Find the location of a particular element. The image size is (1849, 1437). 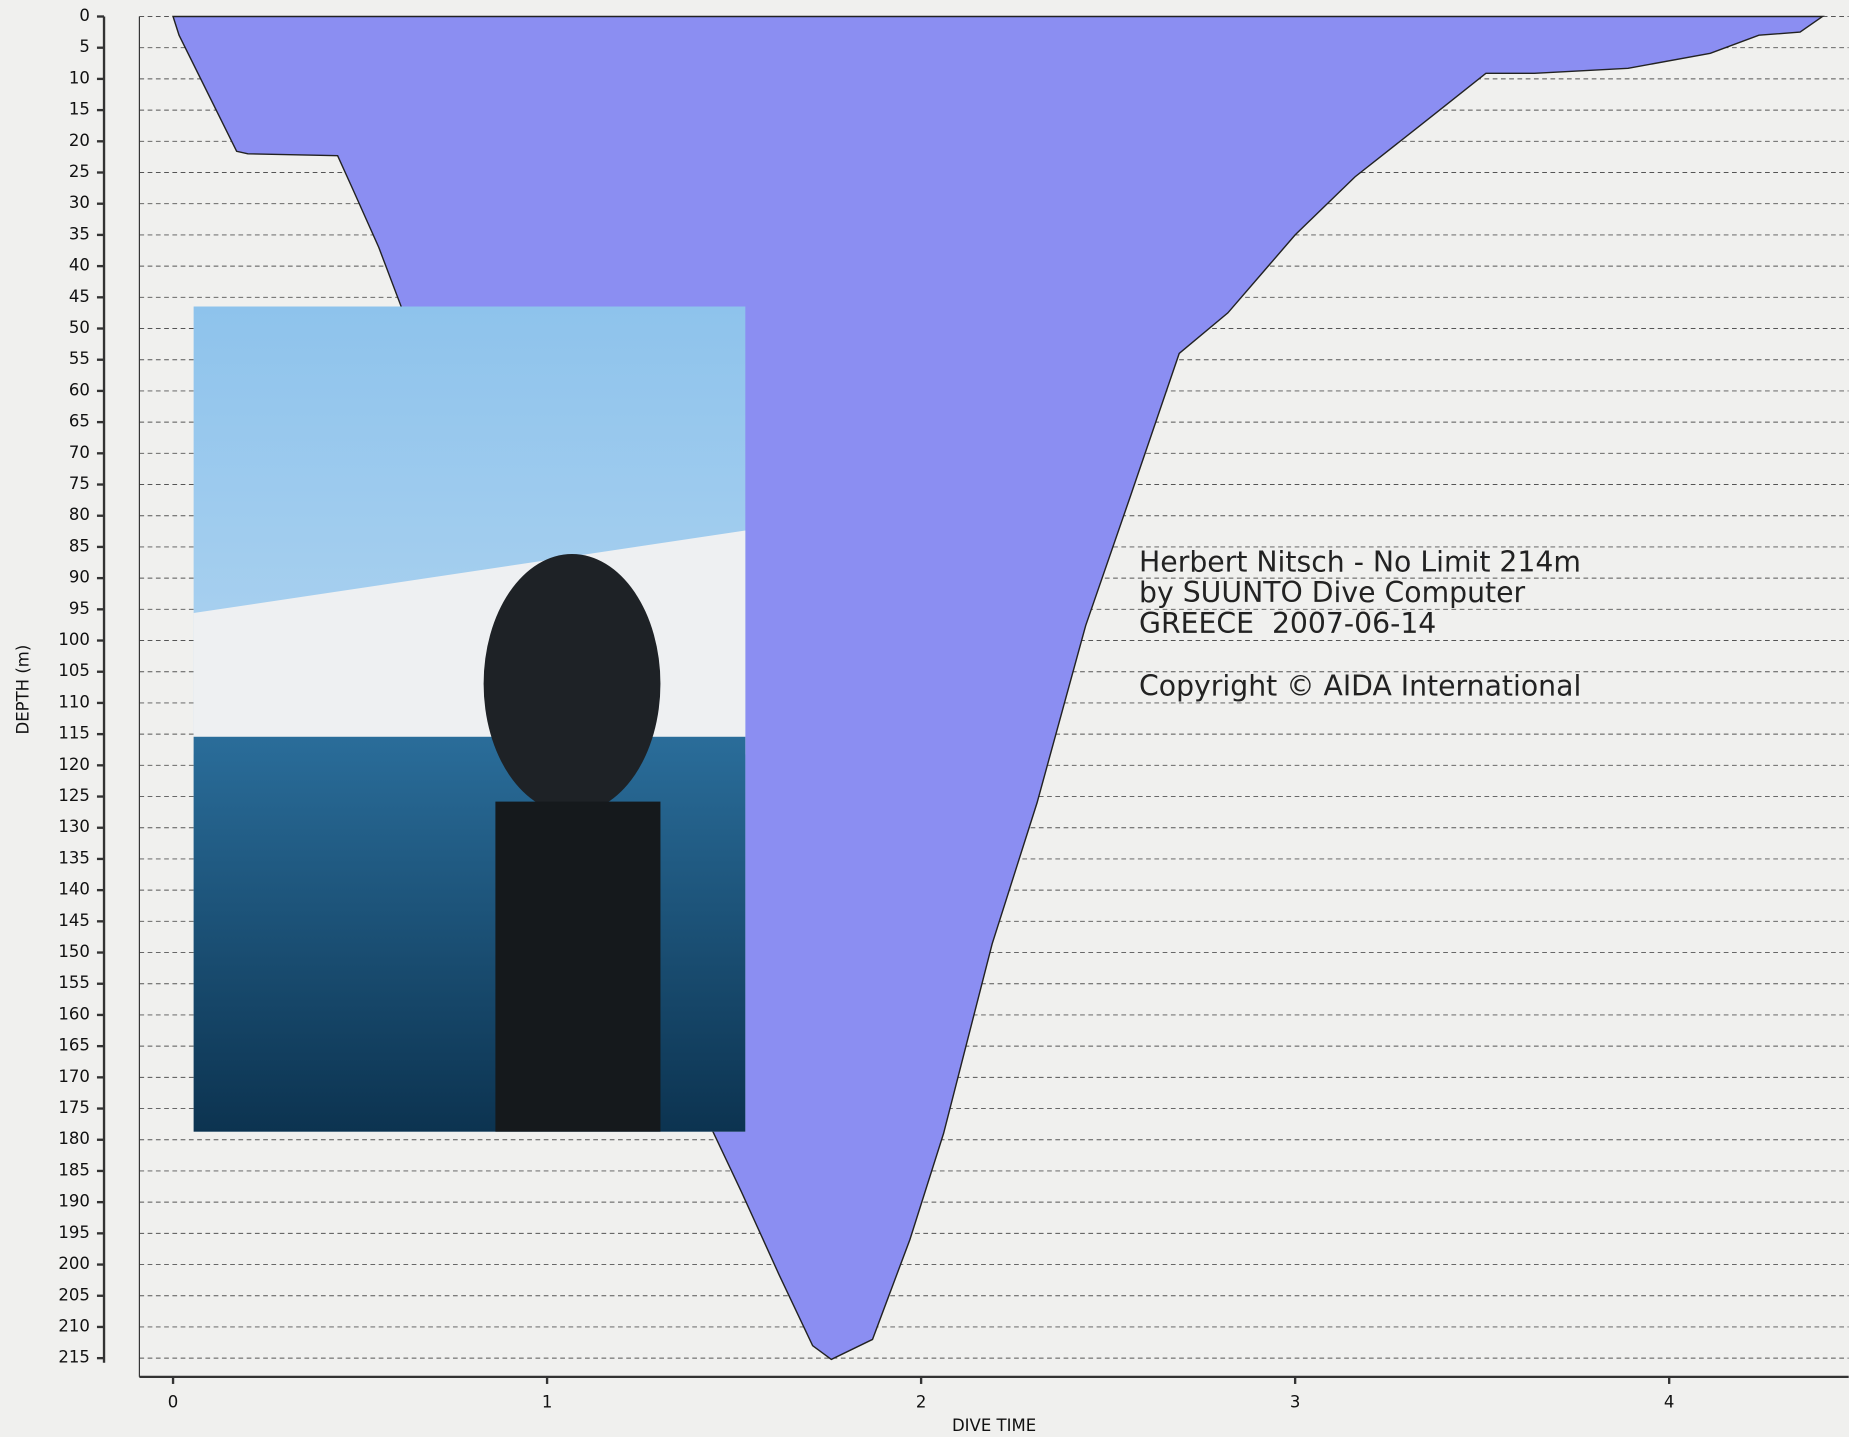

y-tick-label: 170 is located at coordinates (74, 1076).